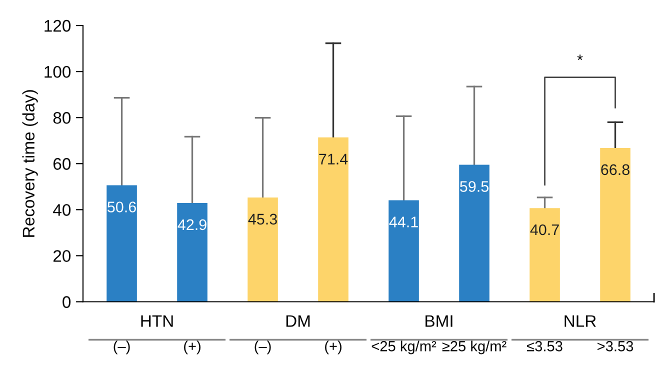  What do you see at coordinates (403, 222) in the screenshot?
I see `data-label: 44.1` at bounding box center [403, 222].